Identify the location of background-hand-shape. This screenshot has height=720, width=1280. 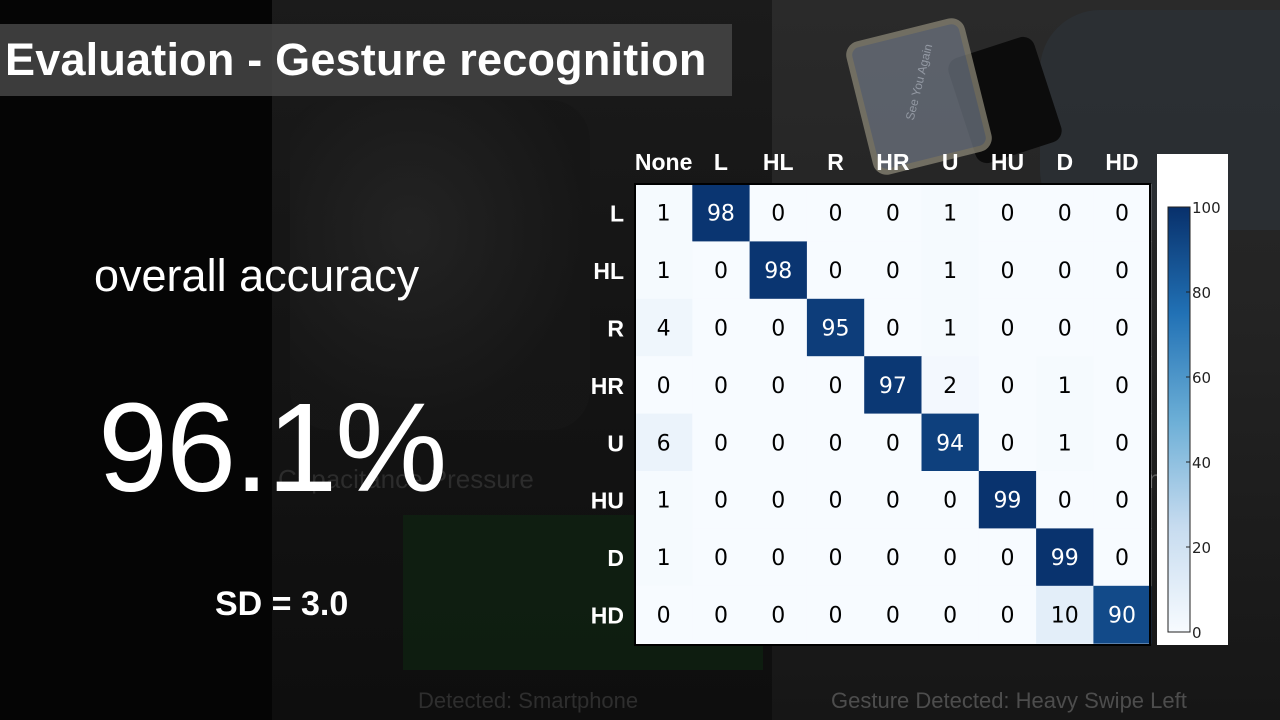
(440, 265).